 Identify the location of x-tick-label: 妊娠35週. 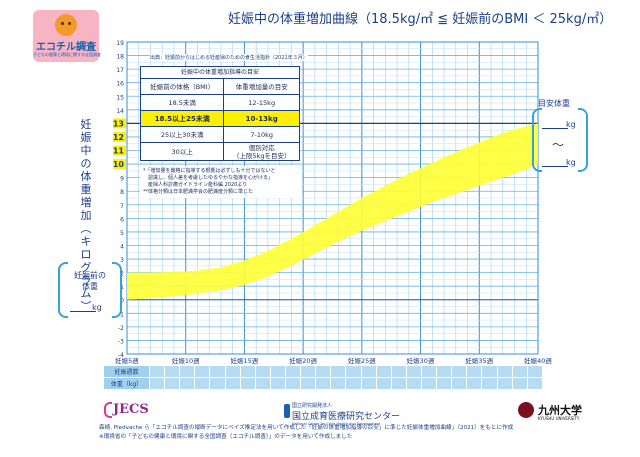
(479, 360).